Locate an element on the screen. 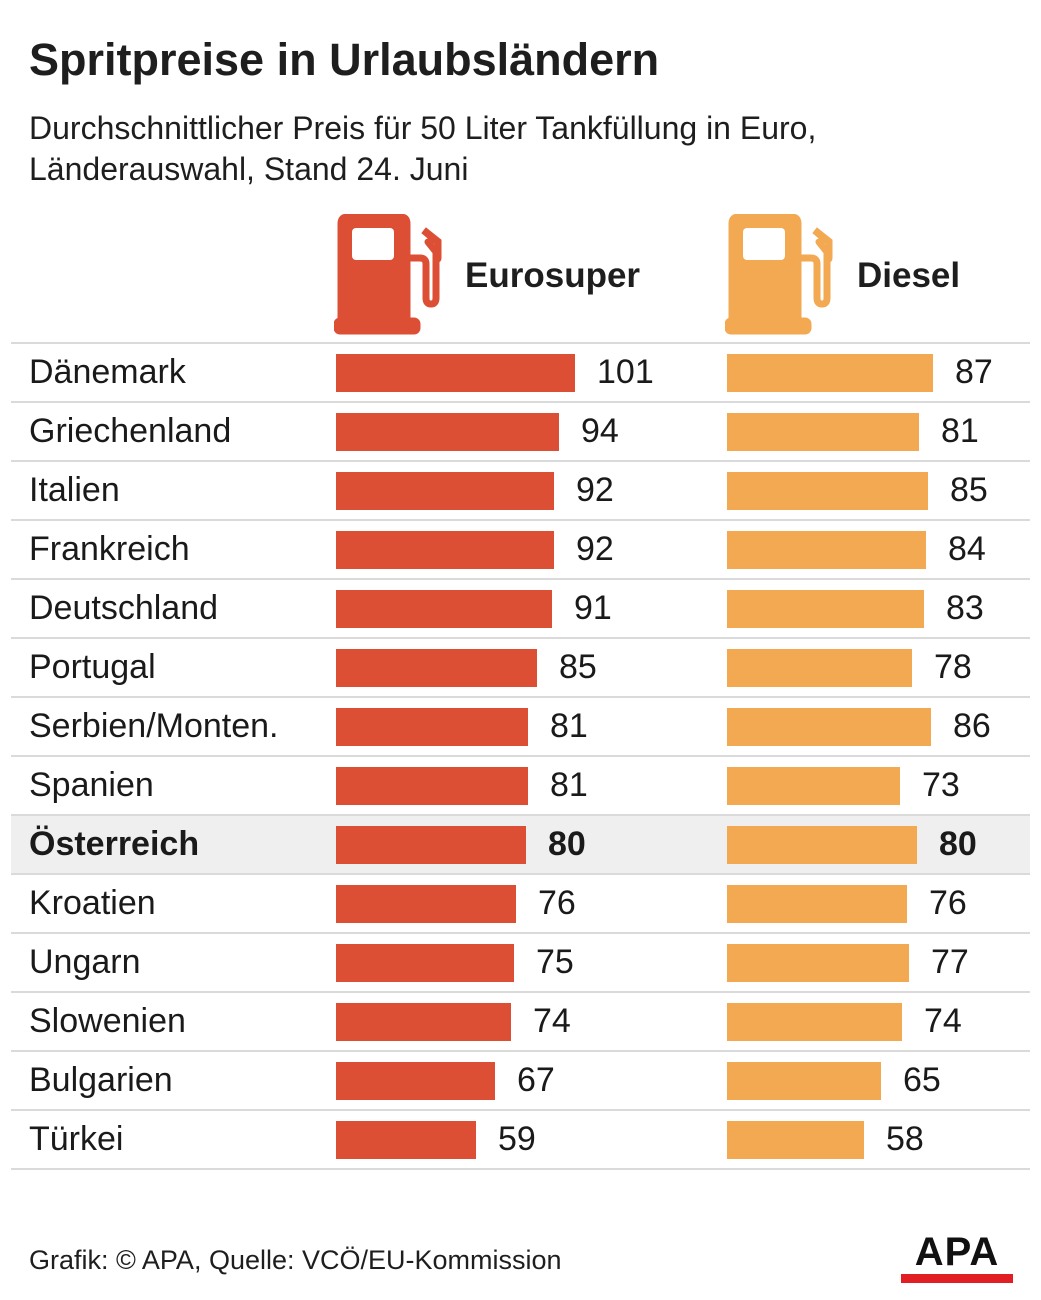  value-label-diesel: 78 is located at coordinates (953, 667).